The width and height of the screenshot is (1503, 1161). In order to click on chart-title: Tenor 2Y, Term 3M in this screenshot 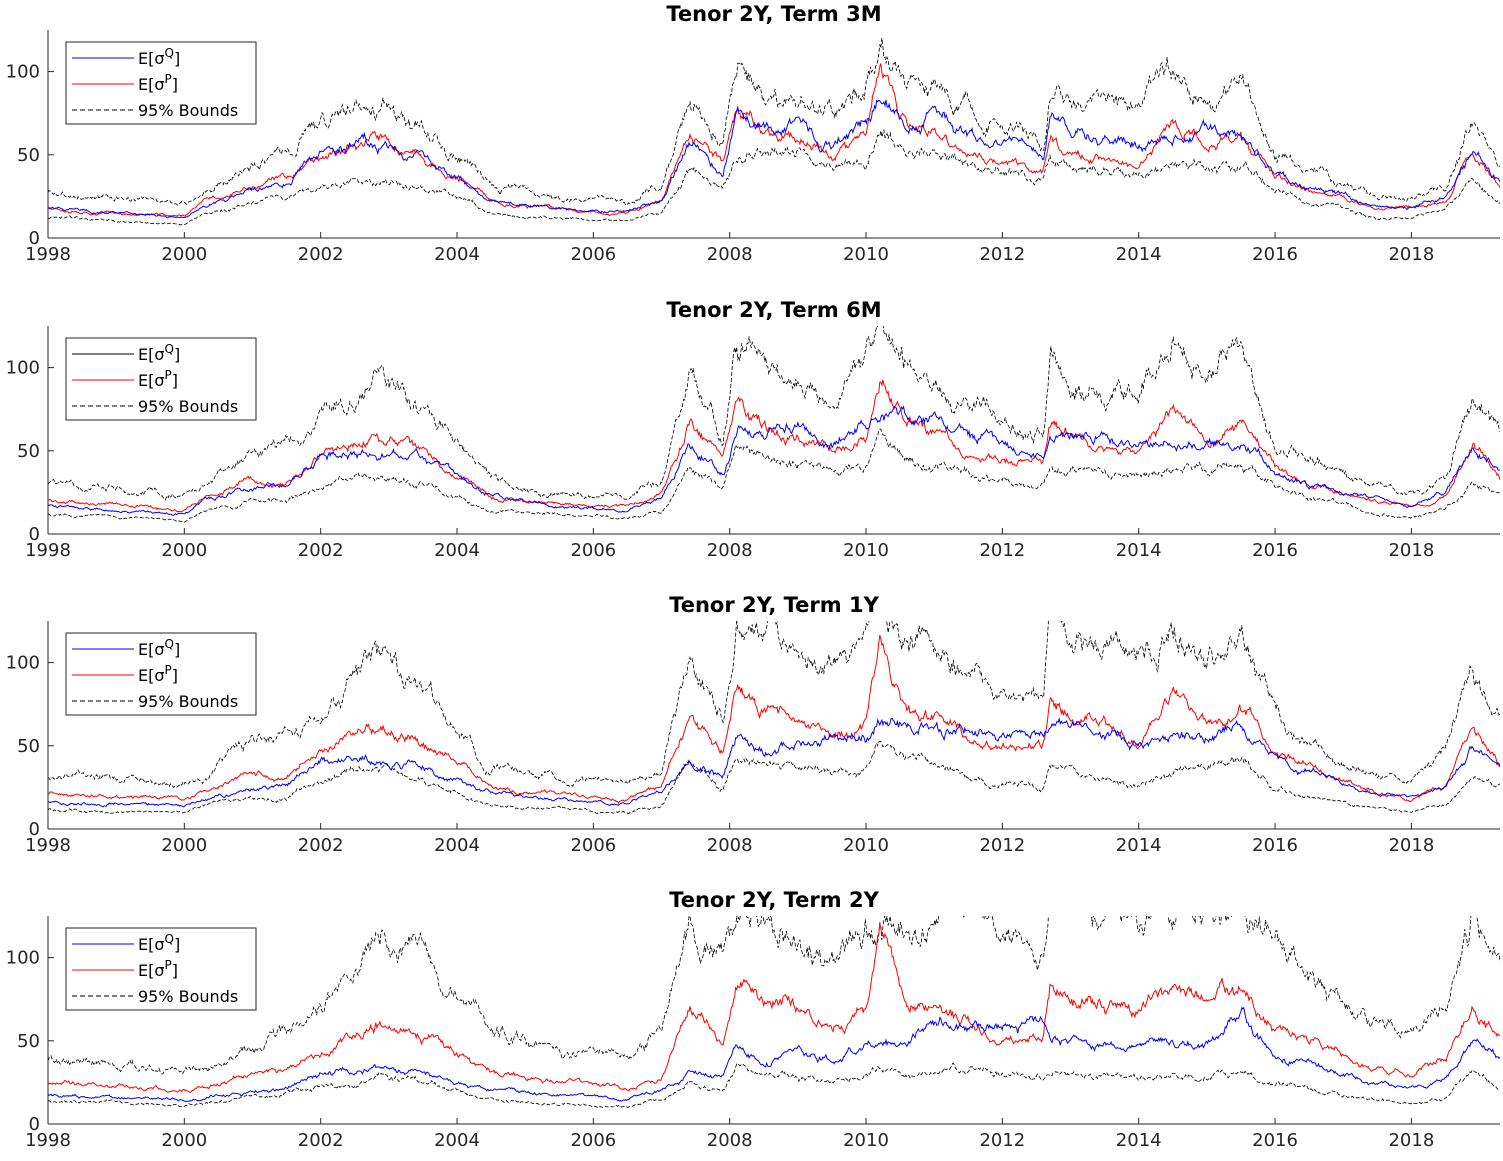, I will do `click(773, 14)`.